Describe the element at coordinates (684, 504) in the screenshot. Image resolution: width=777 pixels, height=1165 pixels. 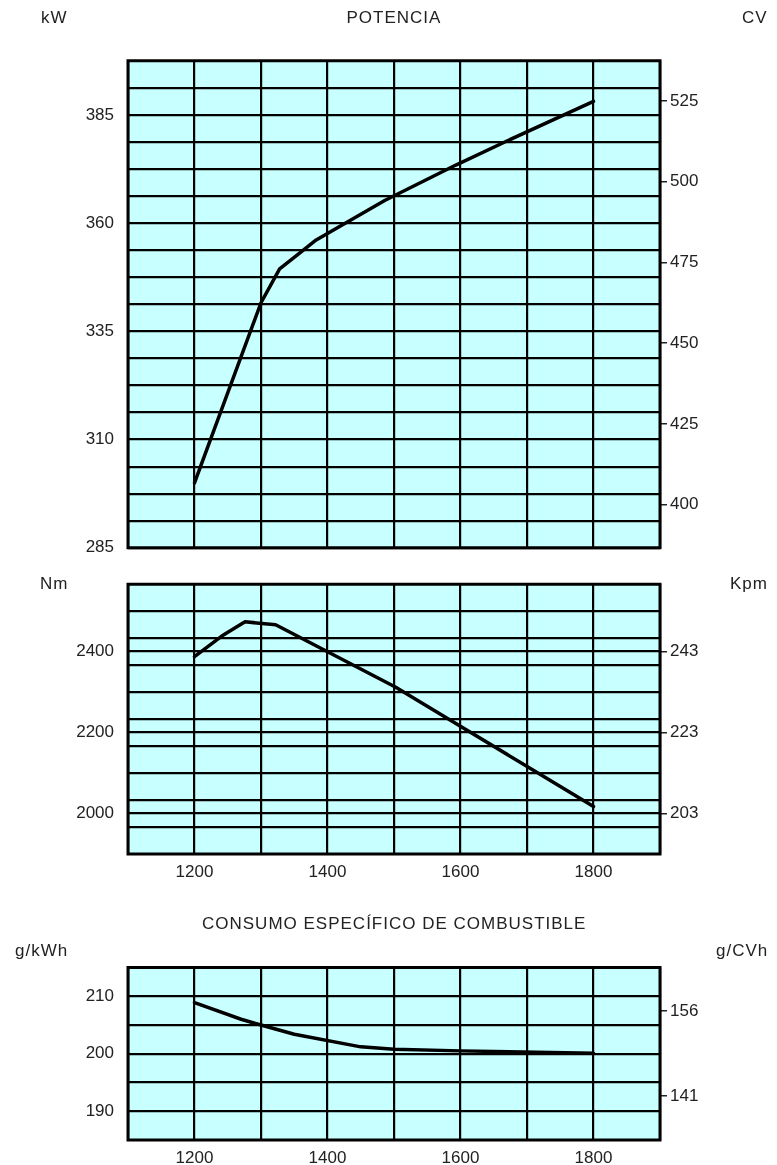
I see `y2-tick-label: 400` at that location.